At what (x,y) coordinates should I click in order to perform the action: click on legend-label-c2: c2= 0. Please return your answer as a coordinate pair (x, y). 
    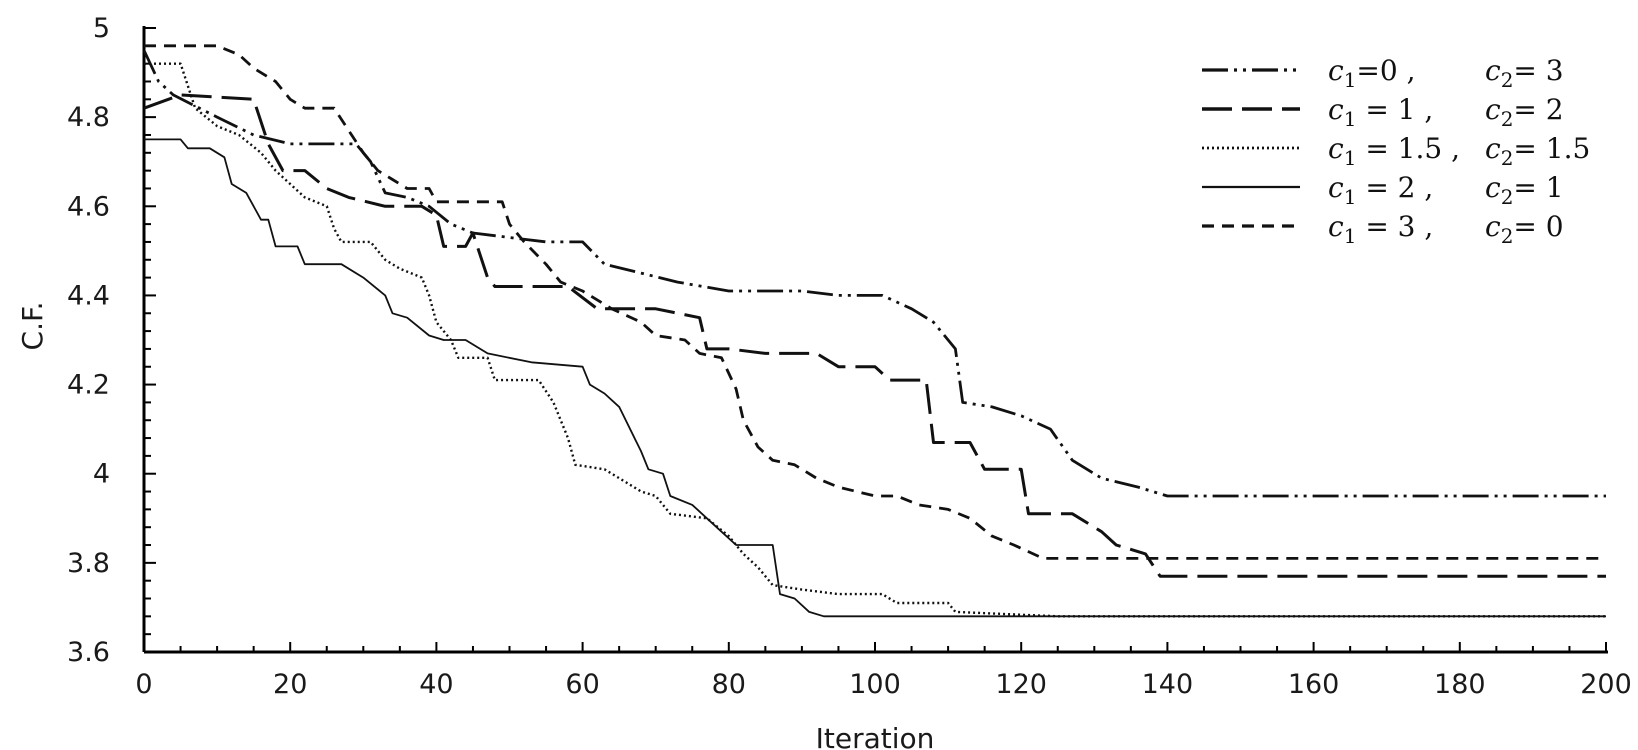
    Looking at the image, I should click on (1524, 229).